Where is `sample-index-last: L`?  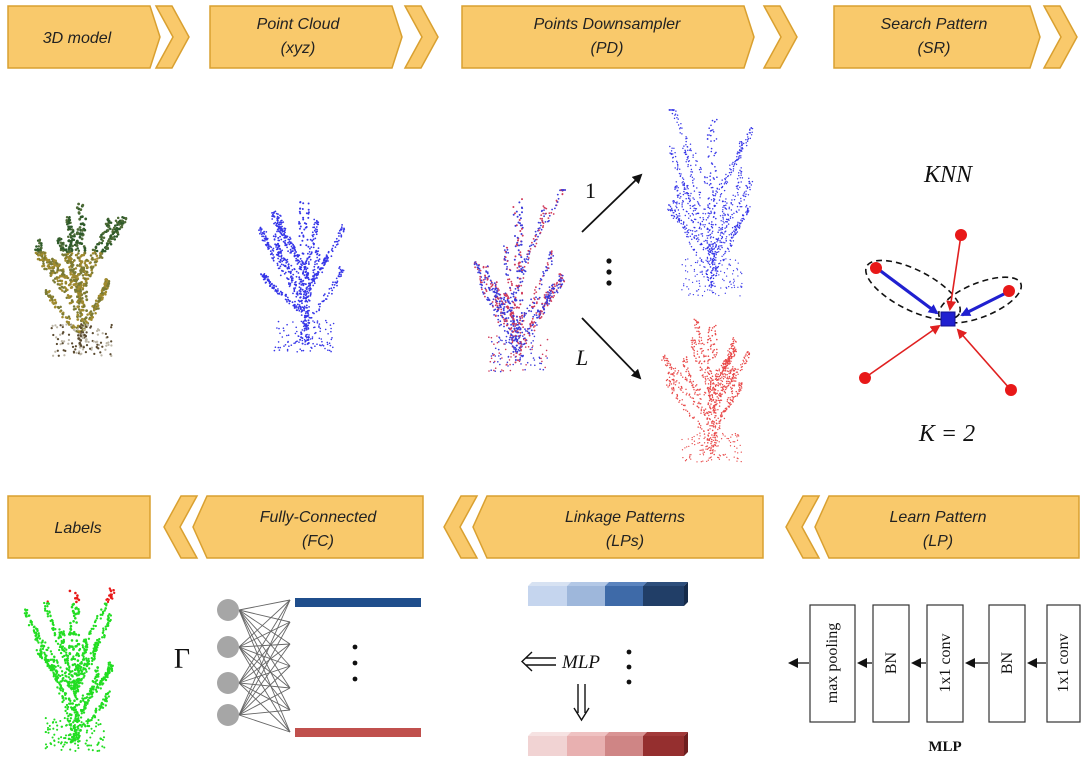 sample-index-last: L is located at coordinates (581, 357).